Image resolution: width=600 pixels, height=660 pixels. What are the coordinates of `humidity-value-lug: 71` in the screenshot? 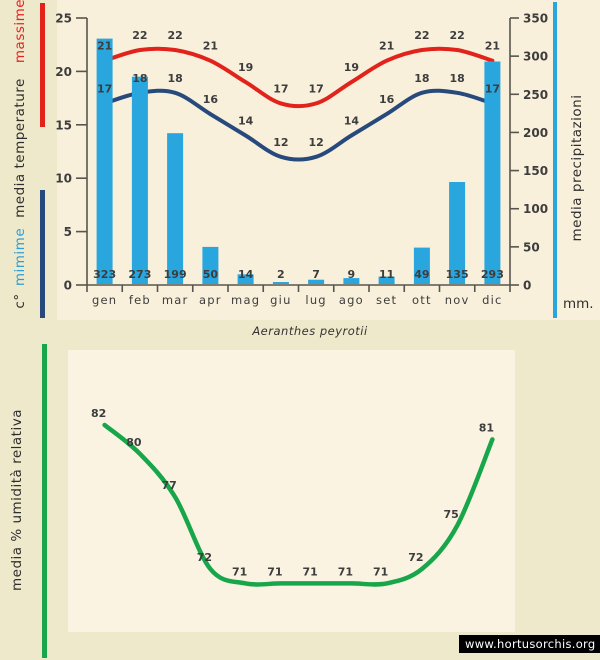 It's located at (309, 571).